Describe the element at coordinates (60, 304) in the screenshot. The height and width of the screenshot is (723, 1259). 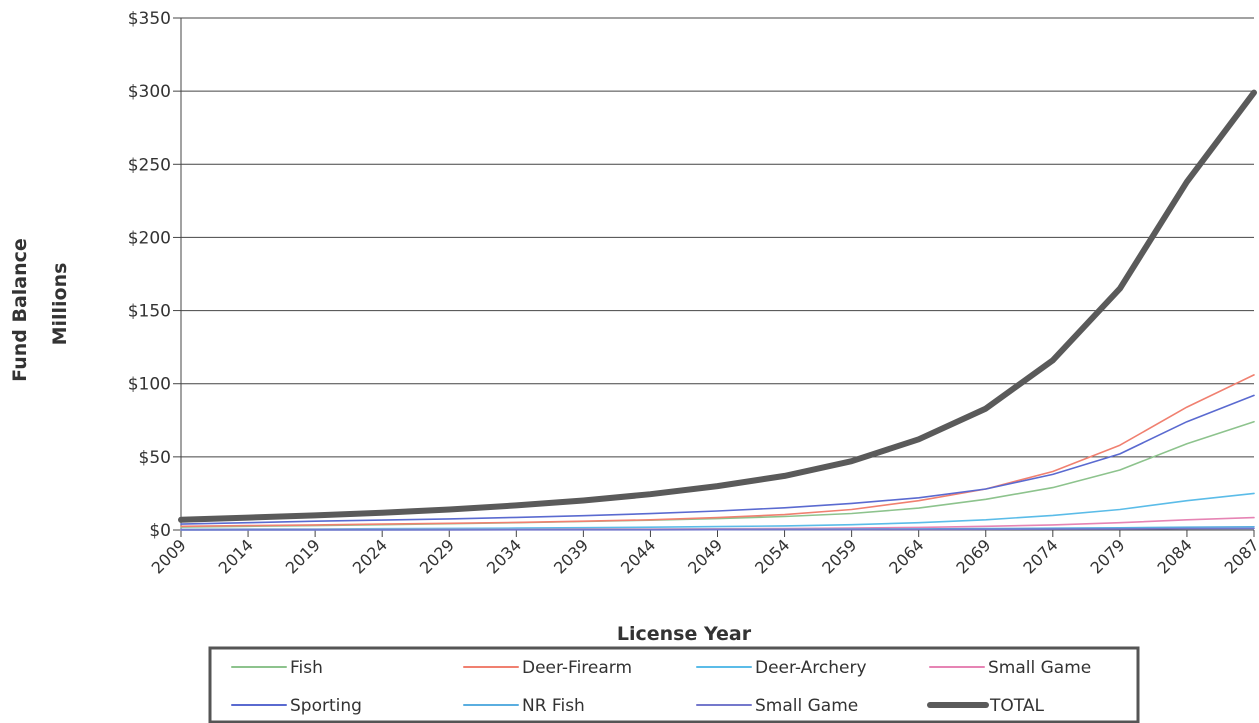
I see `y-axis-subtitle: Millions` at that location.